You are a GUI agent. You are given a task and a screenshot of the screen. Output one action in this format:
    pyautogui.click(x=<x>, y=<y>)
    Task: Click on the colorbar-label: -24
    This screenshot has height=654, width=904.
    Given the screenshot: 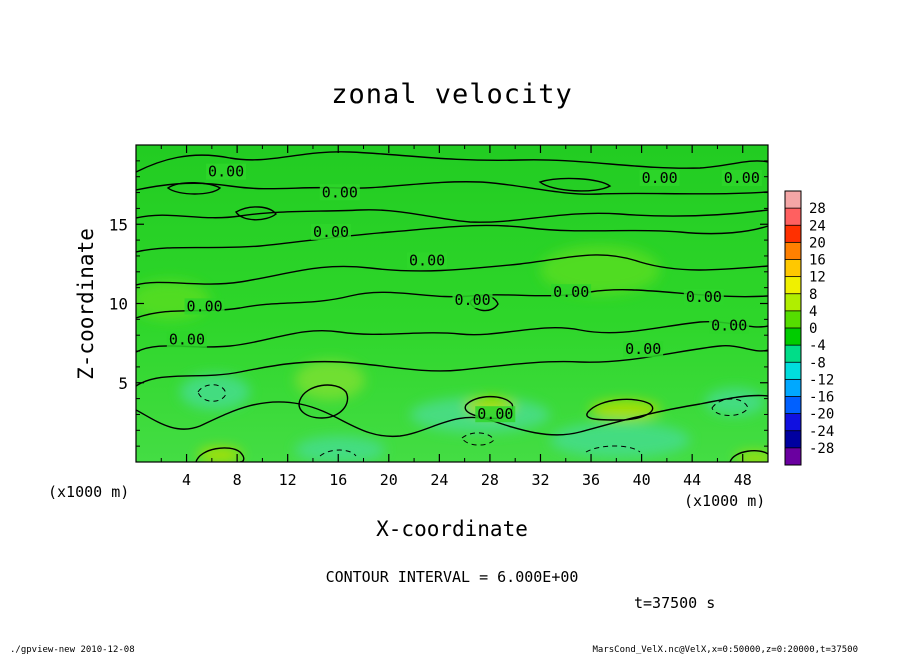 What is the action you would take?
    pyautogui.click(x=821, y=432)
    